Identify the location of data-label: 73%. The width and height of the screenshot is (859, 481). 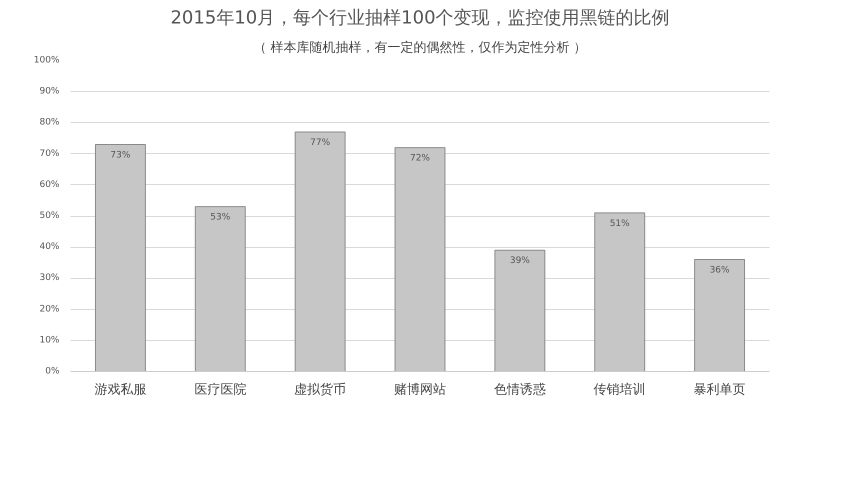
(120, 155).